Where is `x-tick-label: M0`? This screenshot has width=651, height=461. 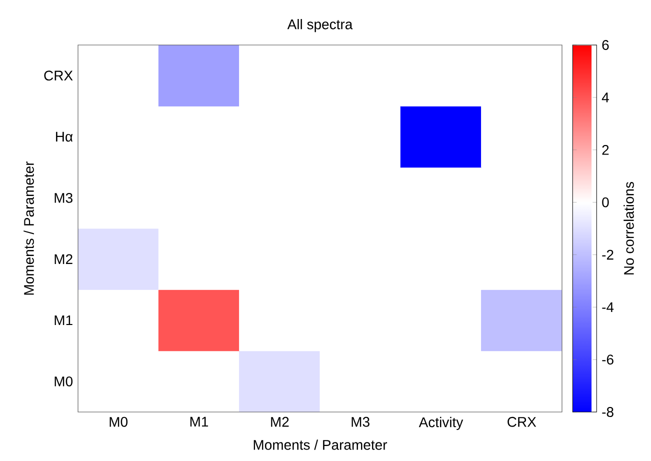
x-tick-label: M0 is located at coordinates (119, 421).